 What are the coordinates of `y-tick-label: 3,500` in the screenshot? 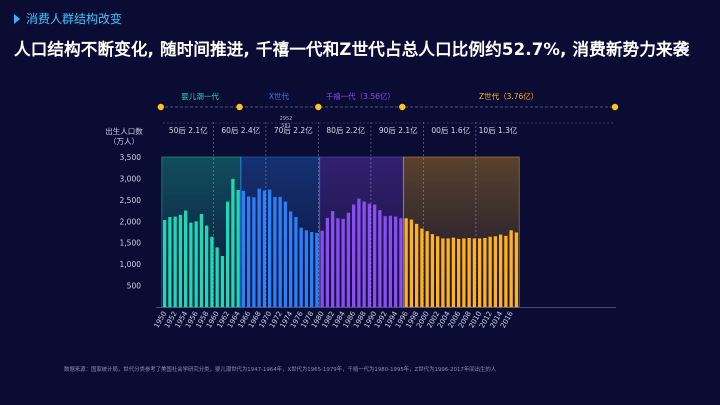 It's located at (131, 157).